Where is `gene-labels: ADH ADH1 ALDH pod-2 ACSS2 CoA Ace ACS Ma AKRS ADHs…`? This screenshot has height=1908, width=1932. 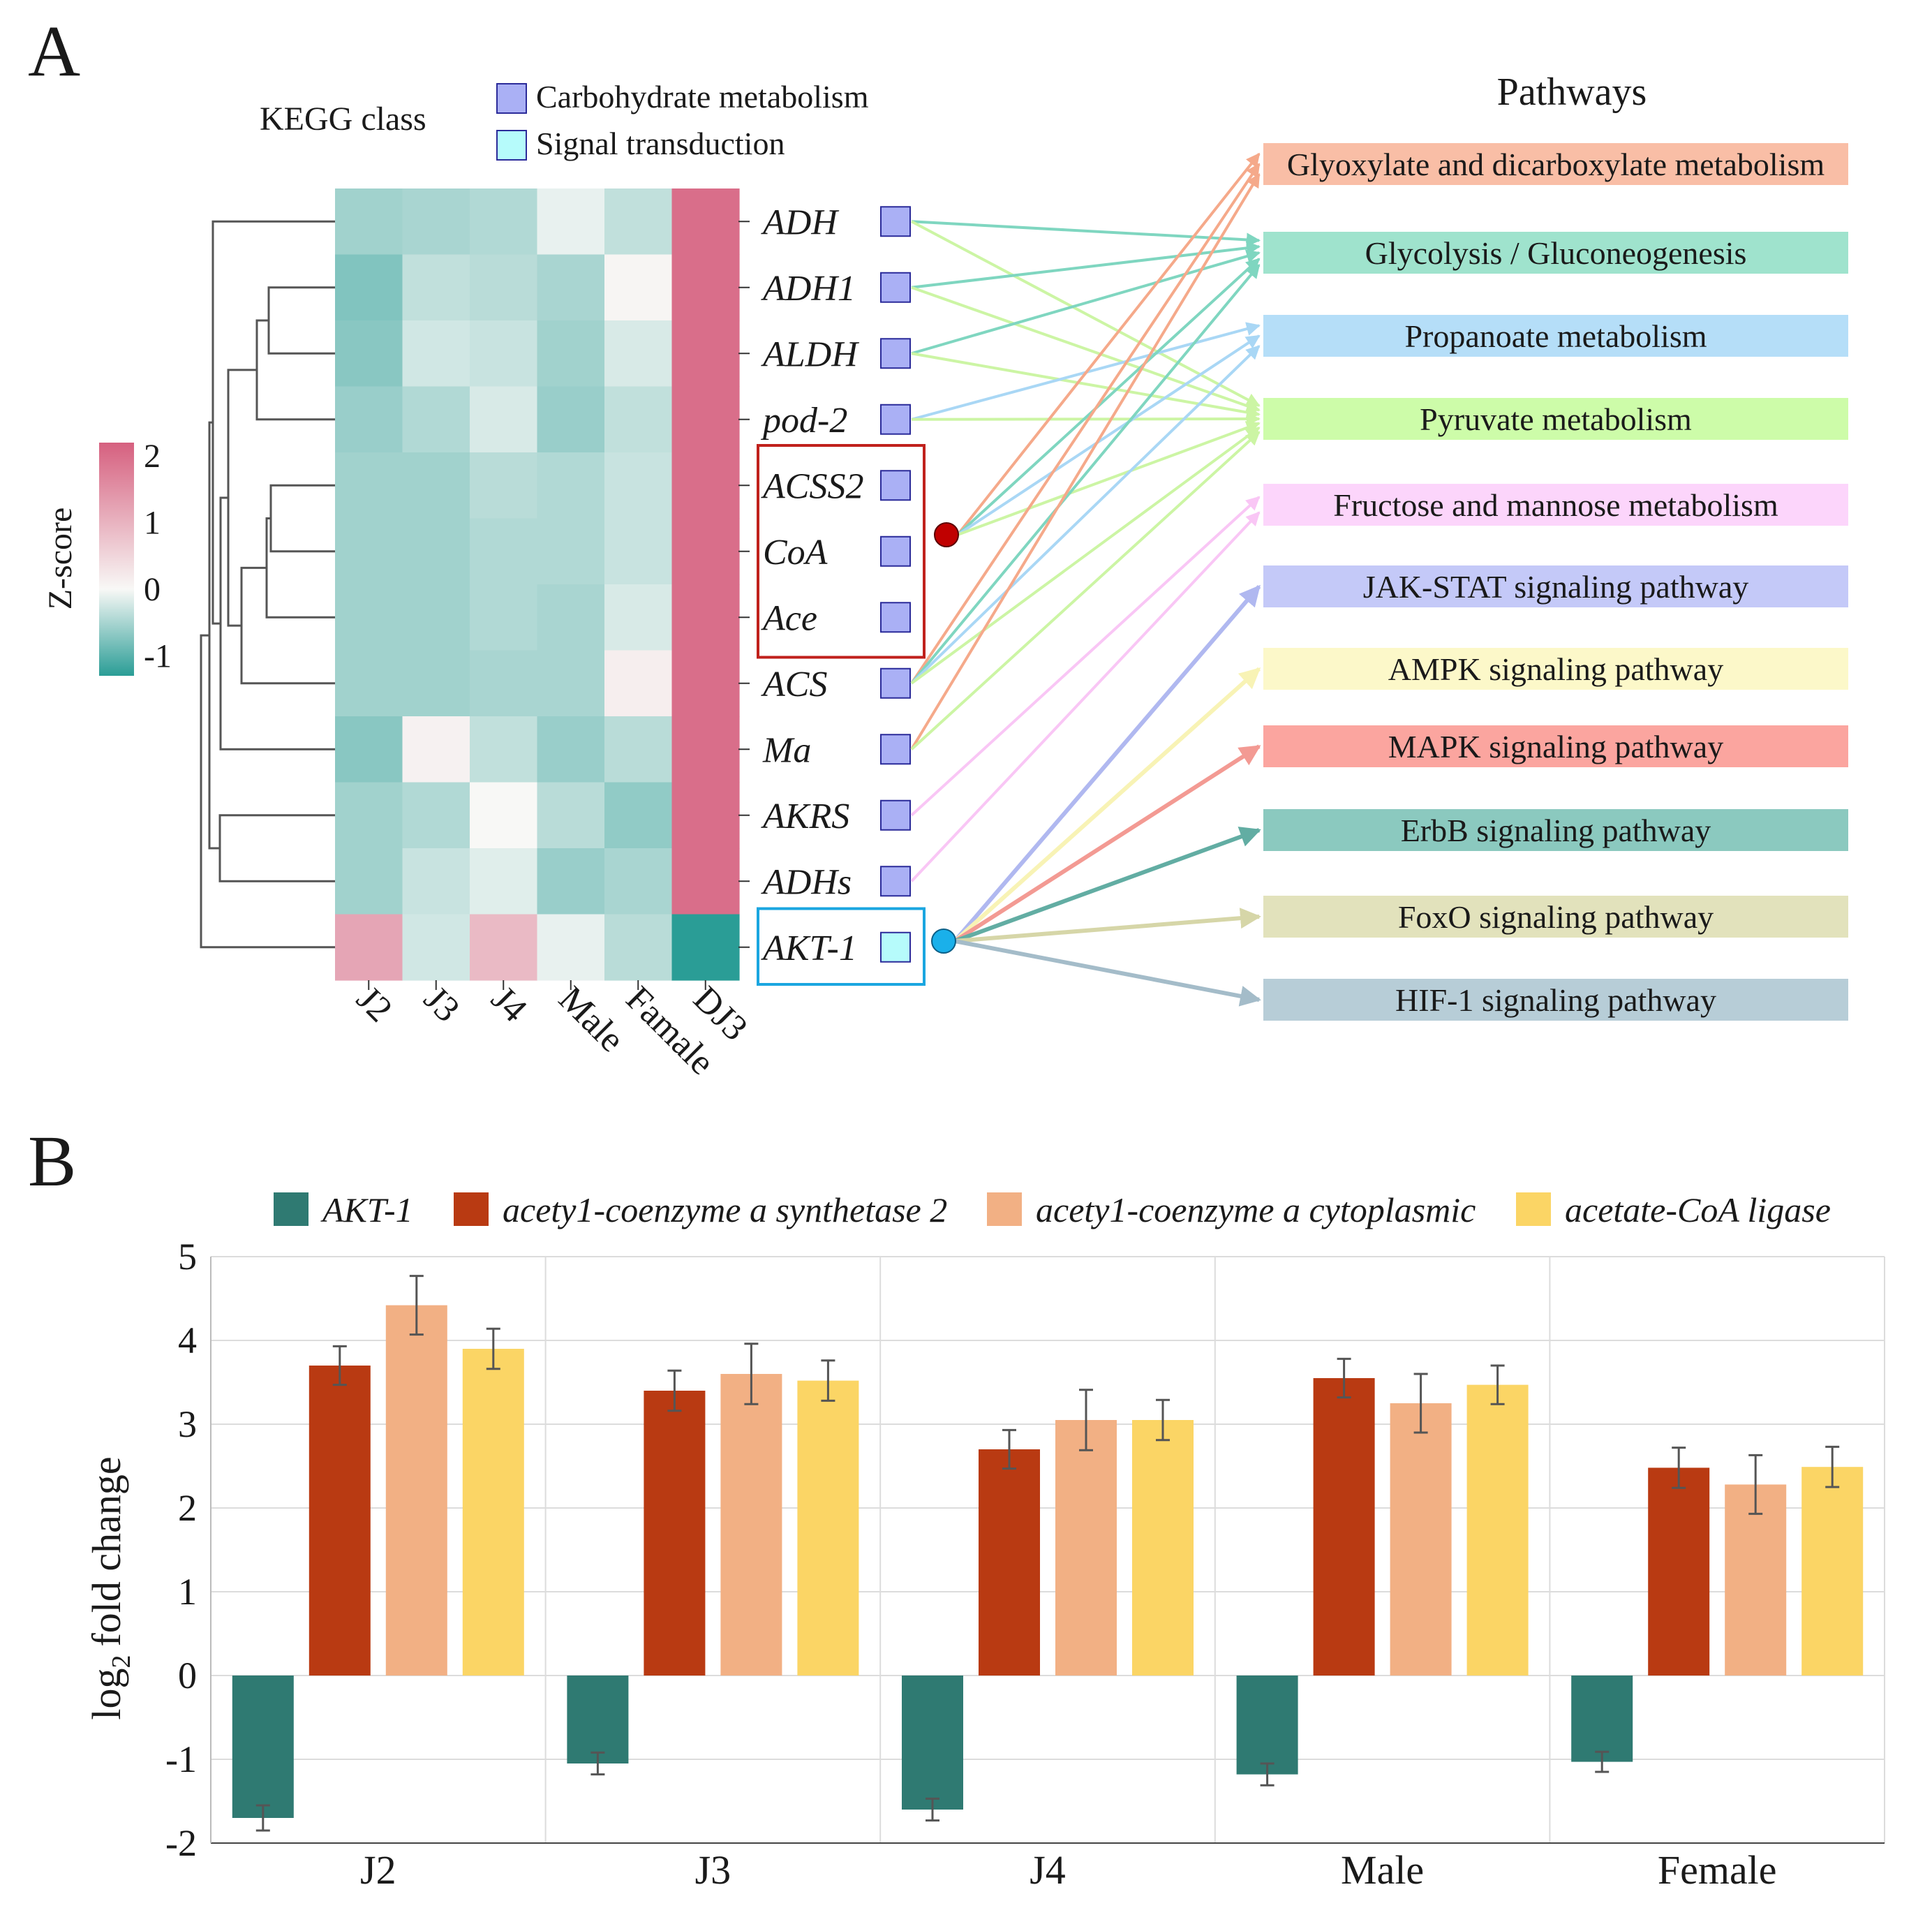
gene-labels: ADH ADH1 ALDH pod-2 ACSS2 CoA Ace ACS Ma AKRS ADHs… is located at coordinates (824, 585).